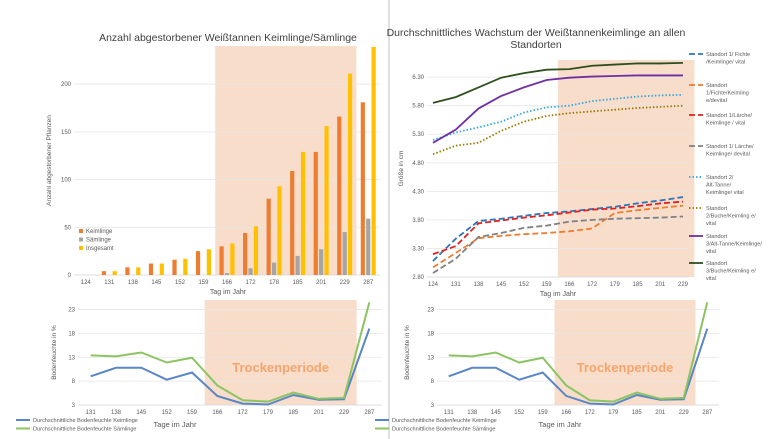  I want to click on y-tick-label: 3.30, so click(418, 249).